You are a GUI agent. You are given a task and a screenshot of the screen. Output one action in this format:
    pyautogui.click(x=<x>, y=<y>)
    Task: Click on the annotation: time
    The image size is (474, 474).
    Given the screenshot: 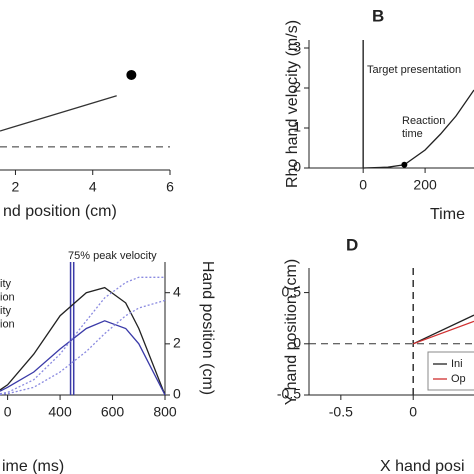 What is the action you would take?
    pyautogui.click(x=412, y=134)
    